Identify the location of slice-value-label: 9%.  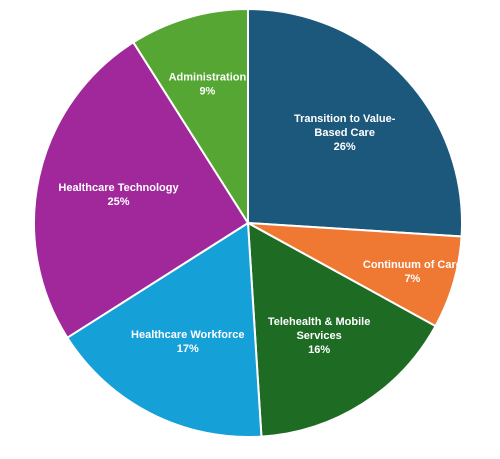
(207, 91).